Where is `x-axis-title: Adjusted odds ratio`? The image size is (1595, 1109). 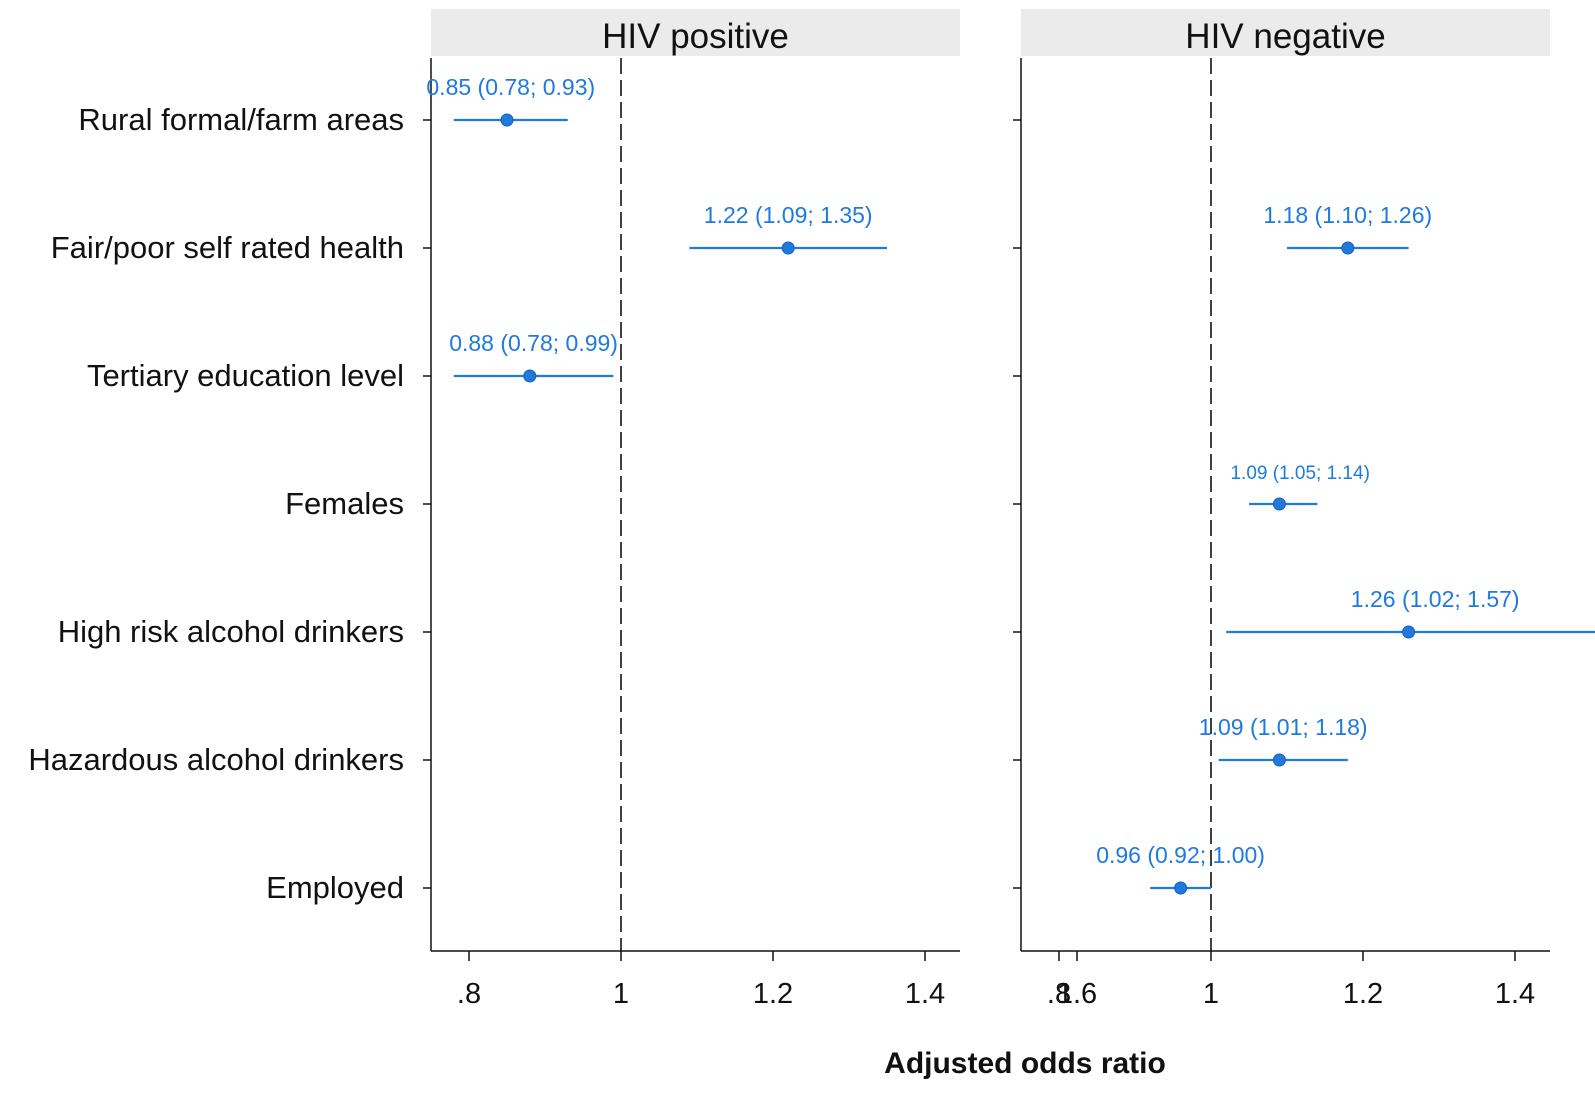 x-axis-title: Adjusted odds ratio is located at coordinates (1025, 1063).